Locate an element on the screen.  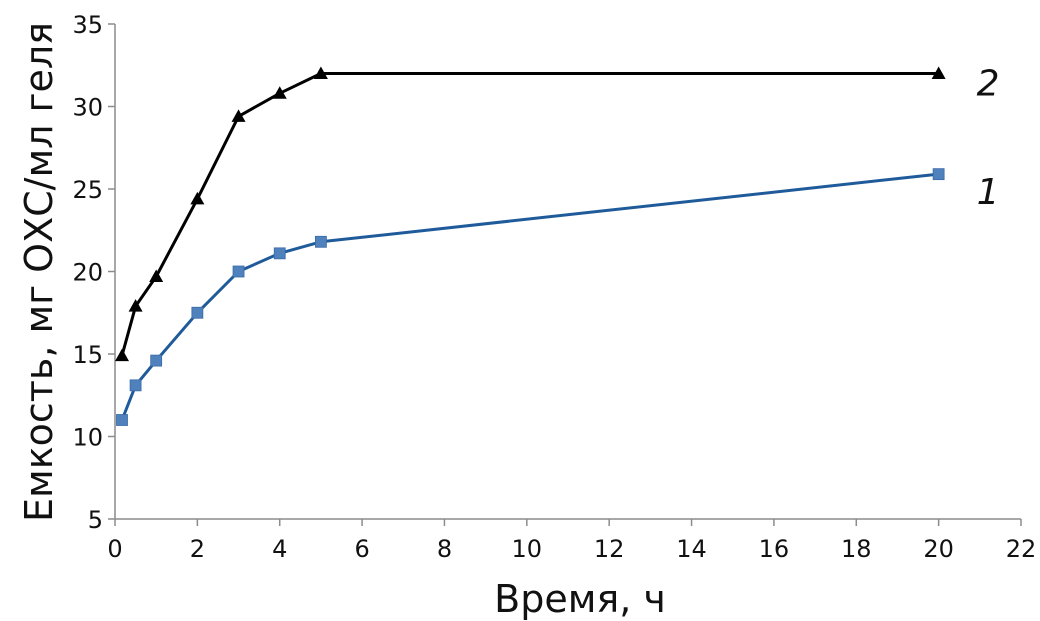
y-axis-title: Емкость, мг ОХС/мл геля is located at coordinates (39, 272).